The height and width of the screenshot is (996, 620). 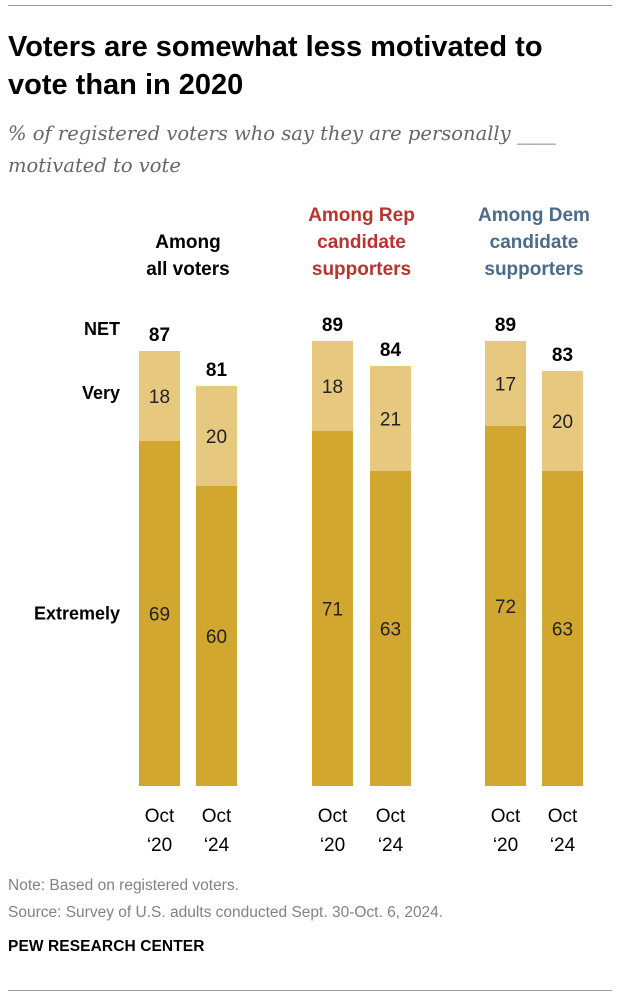 What do you see at coordinates (102, 329) in the screenshot?
I see `row-label-net: NET` at bounding box center [102, 329].